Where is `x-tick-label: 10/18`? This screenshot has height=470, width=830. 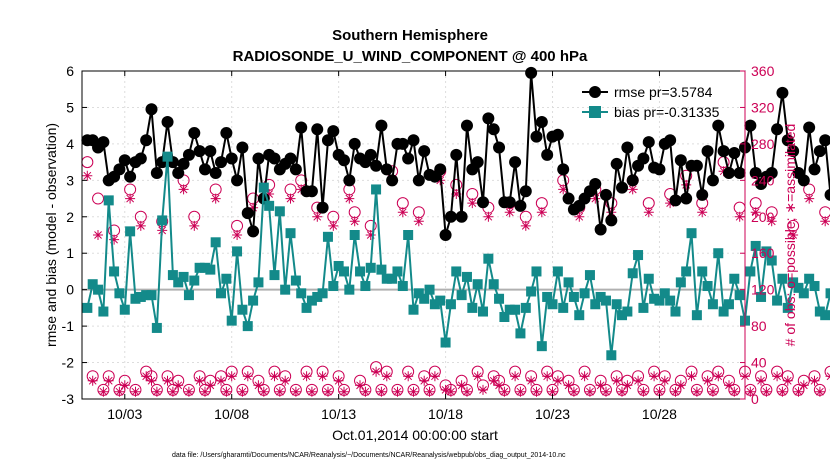 x-tick-label: 10/18 is located at coordinates (445, 414).